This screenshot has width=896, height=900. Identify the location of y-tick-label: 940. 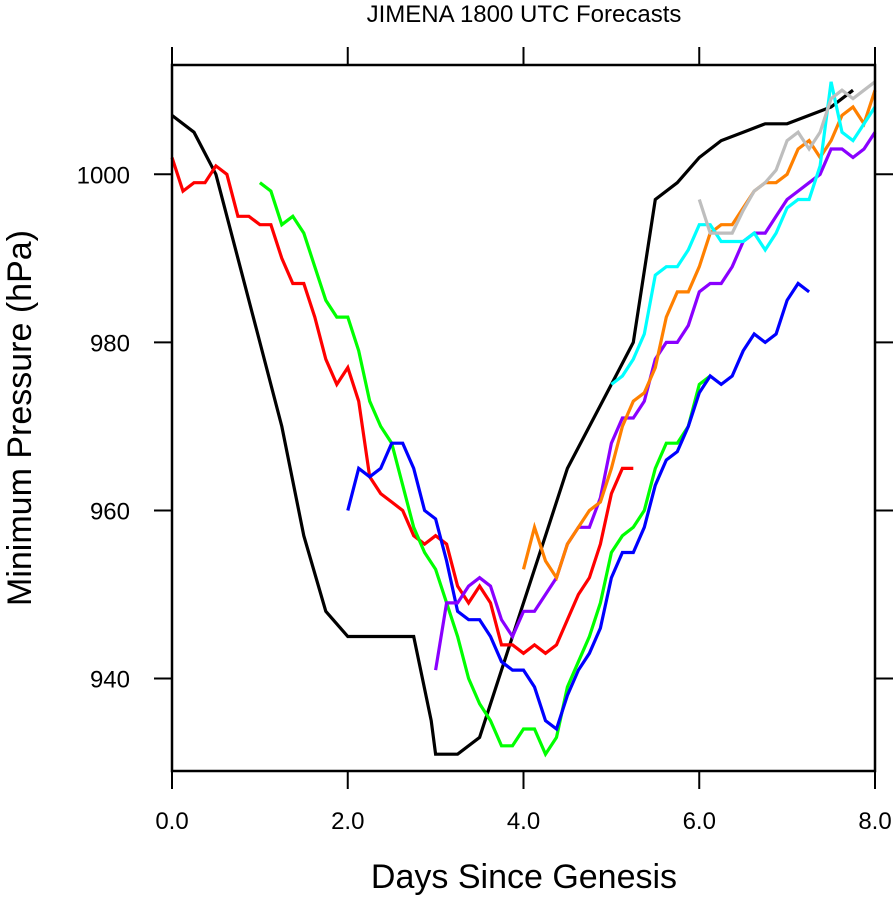
(110, 680).